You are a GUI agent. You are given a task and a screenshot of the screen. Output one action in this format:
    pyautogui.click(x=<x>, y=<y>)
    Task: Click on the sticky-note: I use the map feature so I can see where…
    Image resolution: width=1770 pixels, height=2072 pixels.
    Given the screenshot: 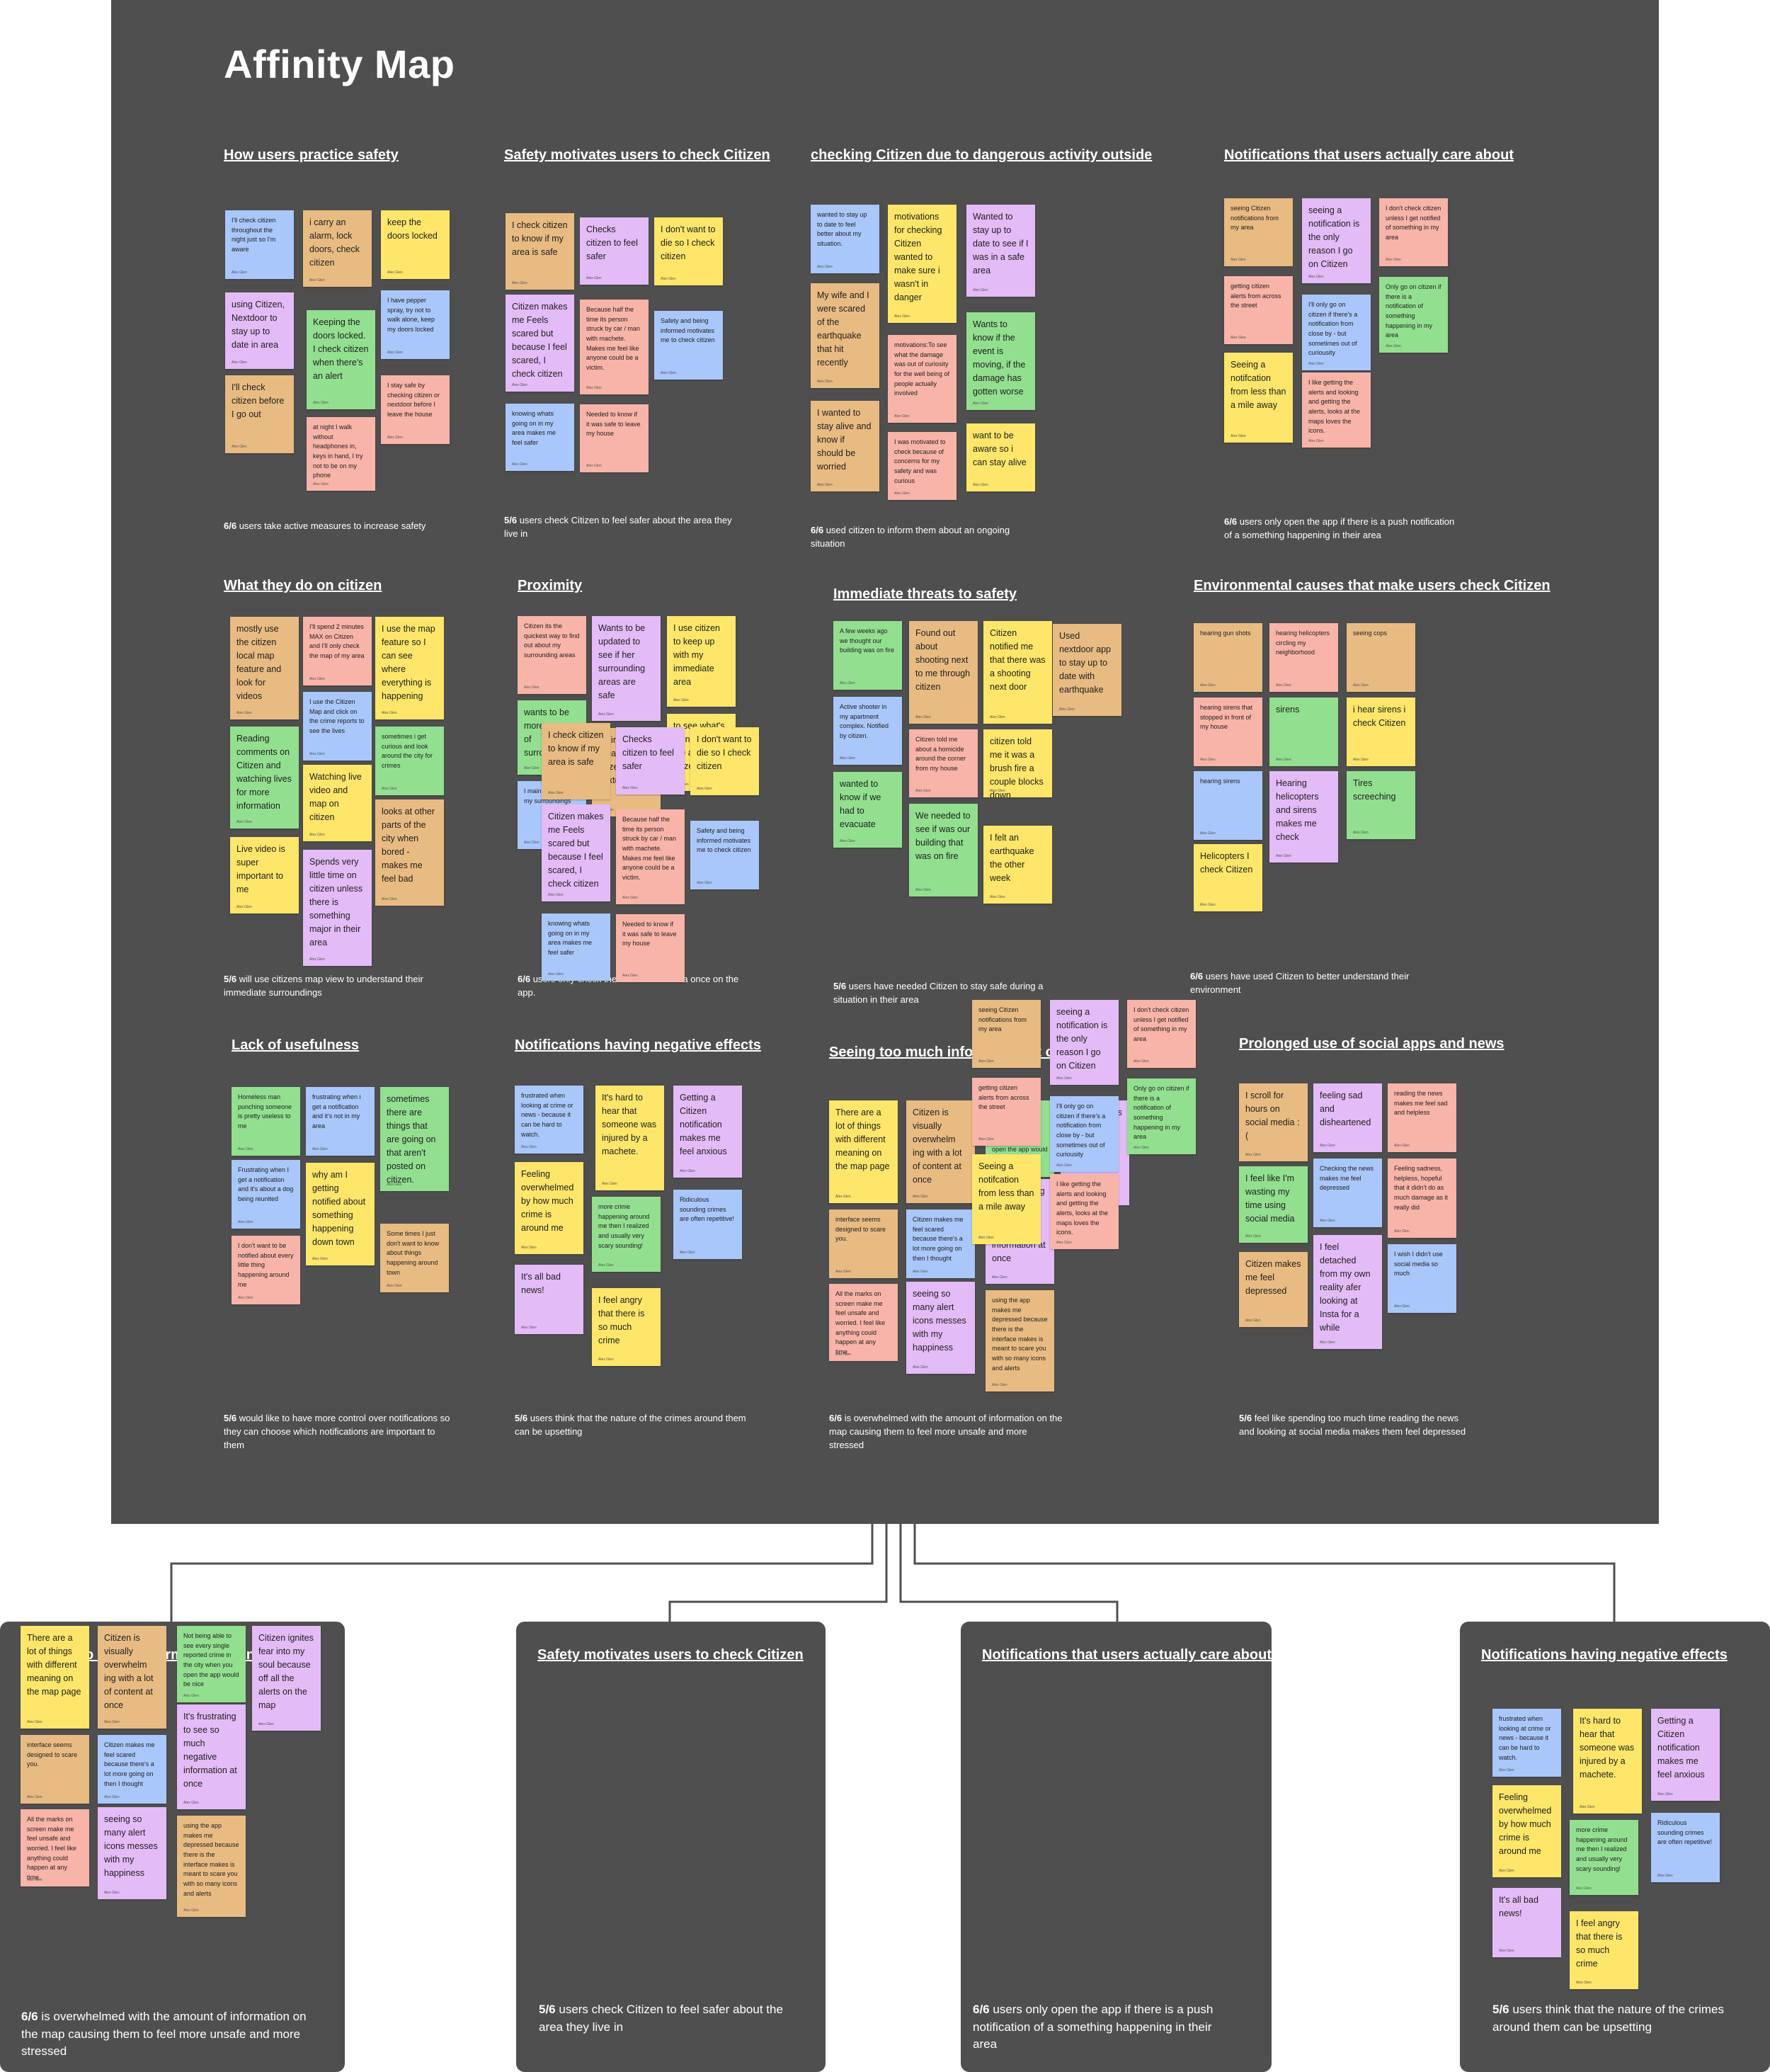 What is the action you would take?
    pyautogui.click(x=409, y=668)
    